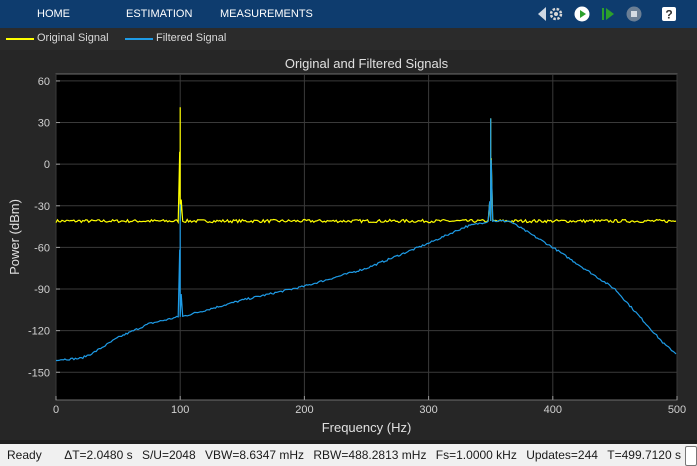 The width and height of the screenshot is (697, 466). I want to click on status-ready: Ready, so click(24, 455).